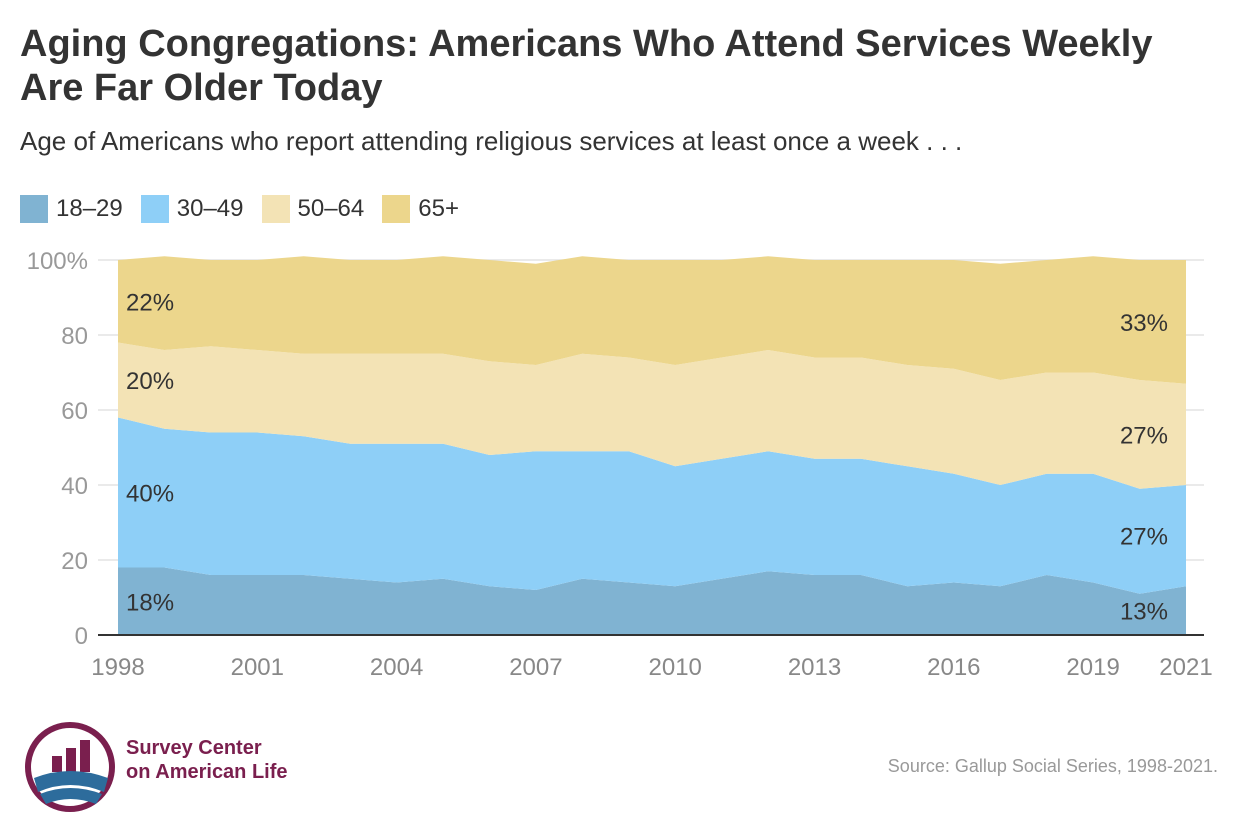 Image resolution: width=1240 pixels, height=840 pixels. Describe the element at coordinates (953, 667) in the screenshot. I see `x-tick-label: 2016` at that location.